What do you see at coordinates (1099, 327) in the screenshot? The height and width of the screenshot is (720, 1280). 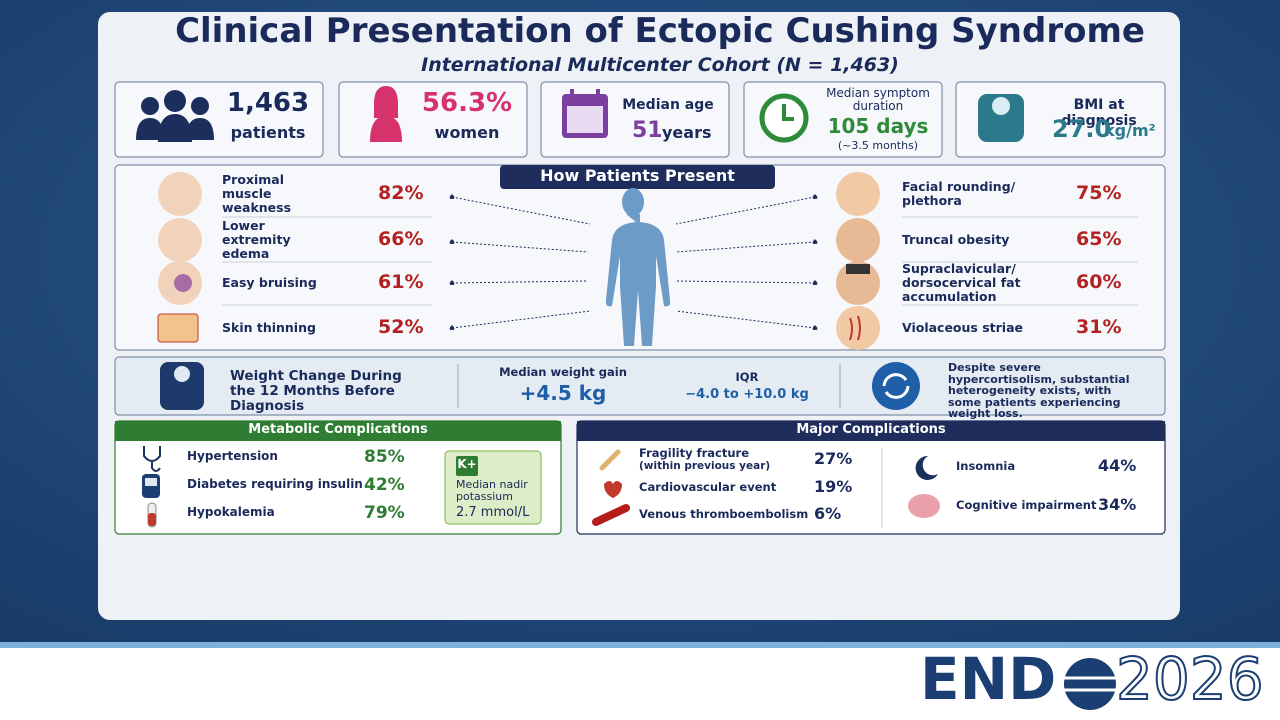 I see `symptom-value: 31%` at bounding box center [1099, 327].